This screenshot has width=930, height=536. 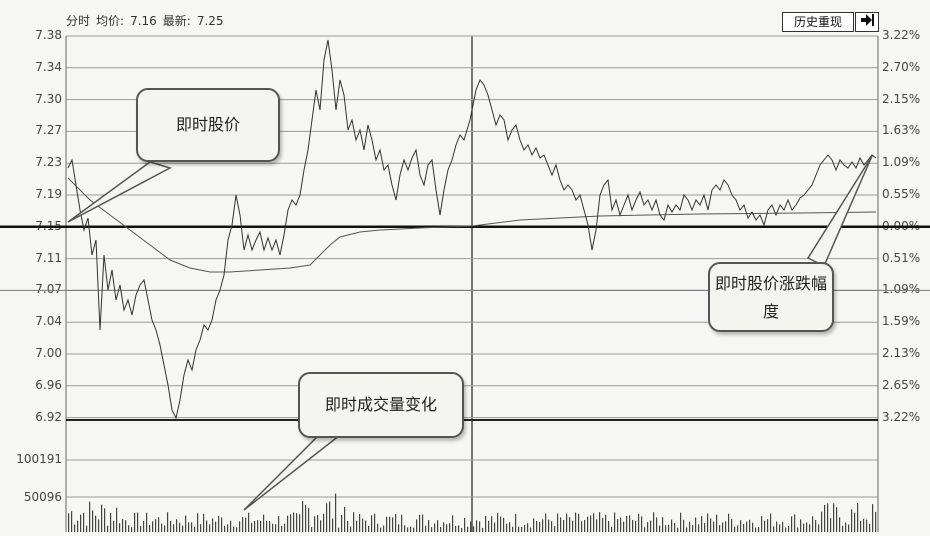 I want to click on percent-tick: 1.59%, so click(x=901, y=321).